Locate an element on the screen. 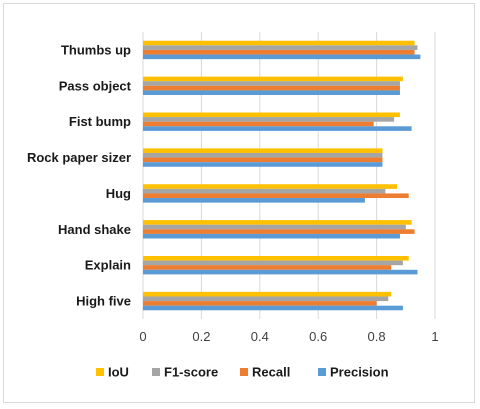  x-tick-label: 0 is located at coordinates (142, 336).